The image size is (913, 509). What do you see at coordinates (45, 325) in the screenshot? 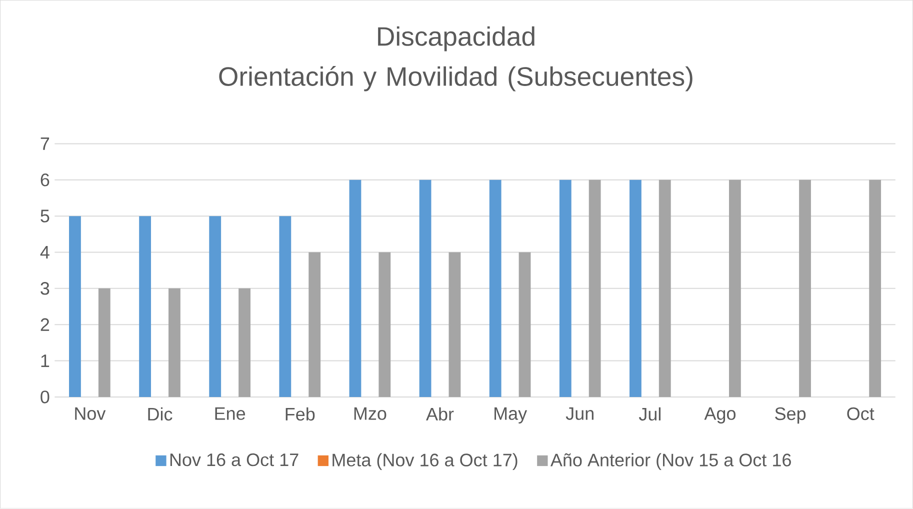
I see `y-tick-label: 2` at bounding box center [45, 325].